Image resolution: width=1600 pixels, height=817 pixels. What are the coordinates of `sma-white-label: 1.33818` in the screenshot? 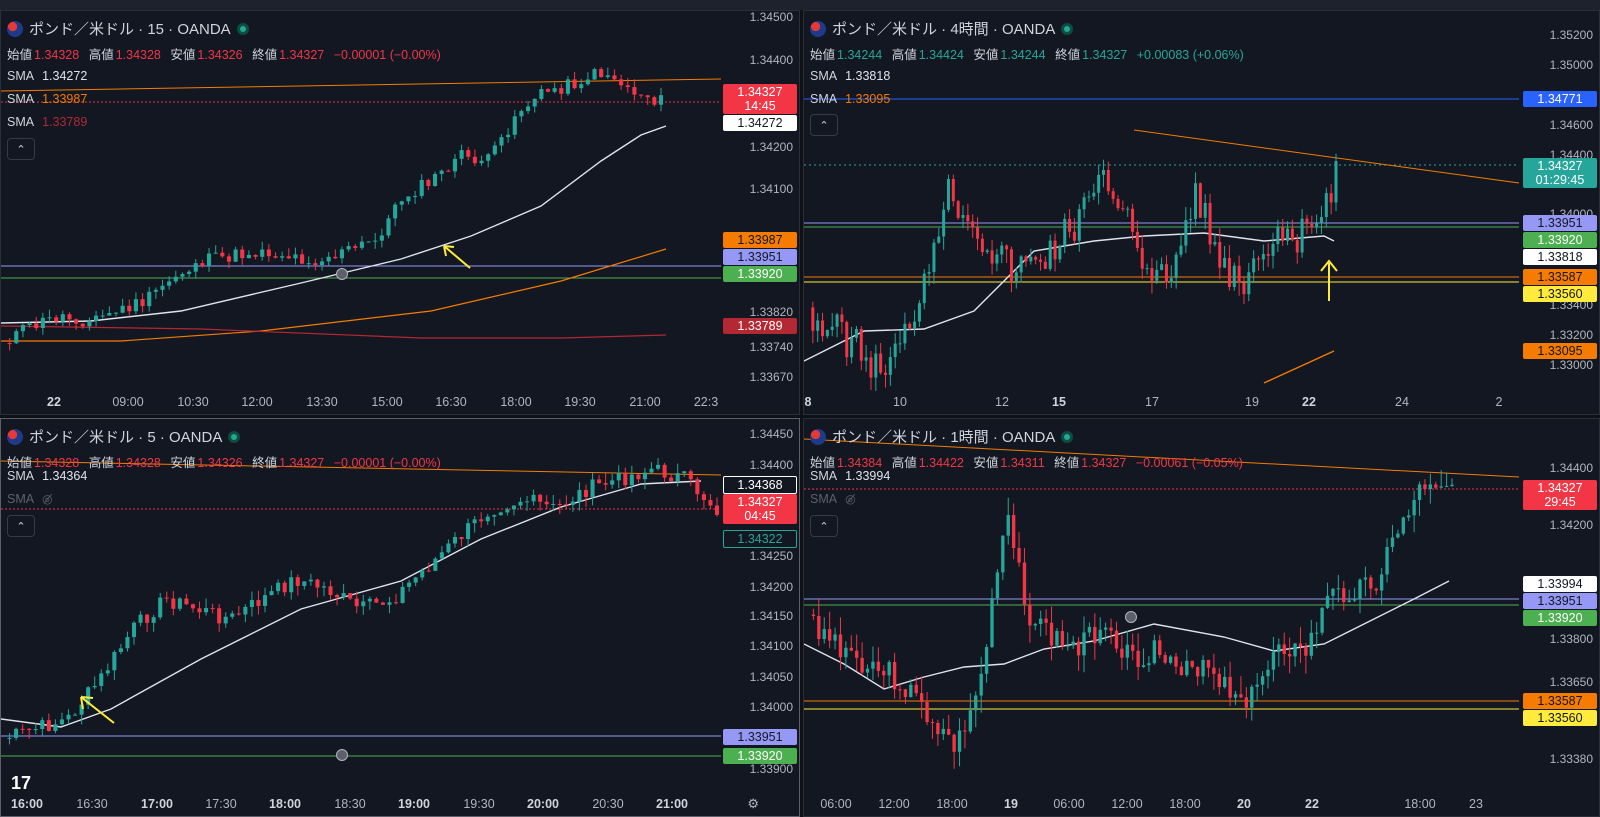 It's located at (1560, 257).